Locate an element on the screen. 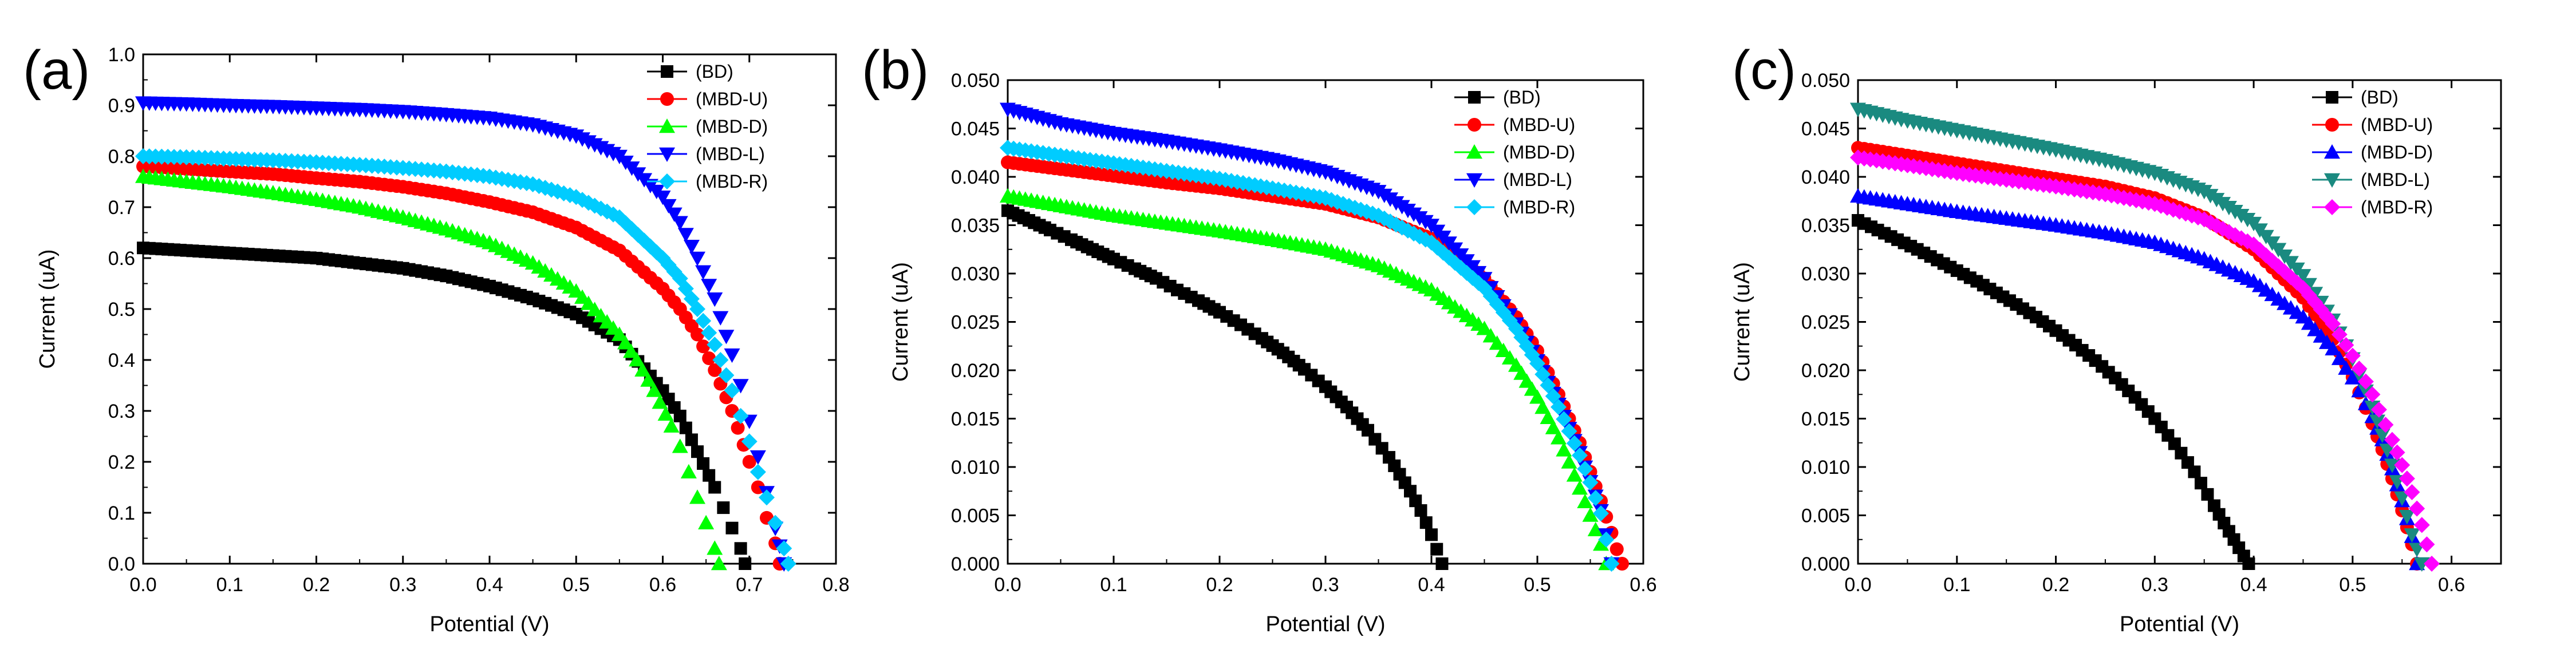 The height and width of the screenshot is (665, 2576). panel-label-c: (c) is located at coordinates (1764, 70).